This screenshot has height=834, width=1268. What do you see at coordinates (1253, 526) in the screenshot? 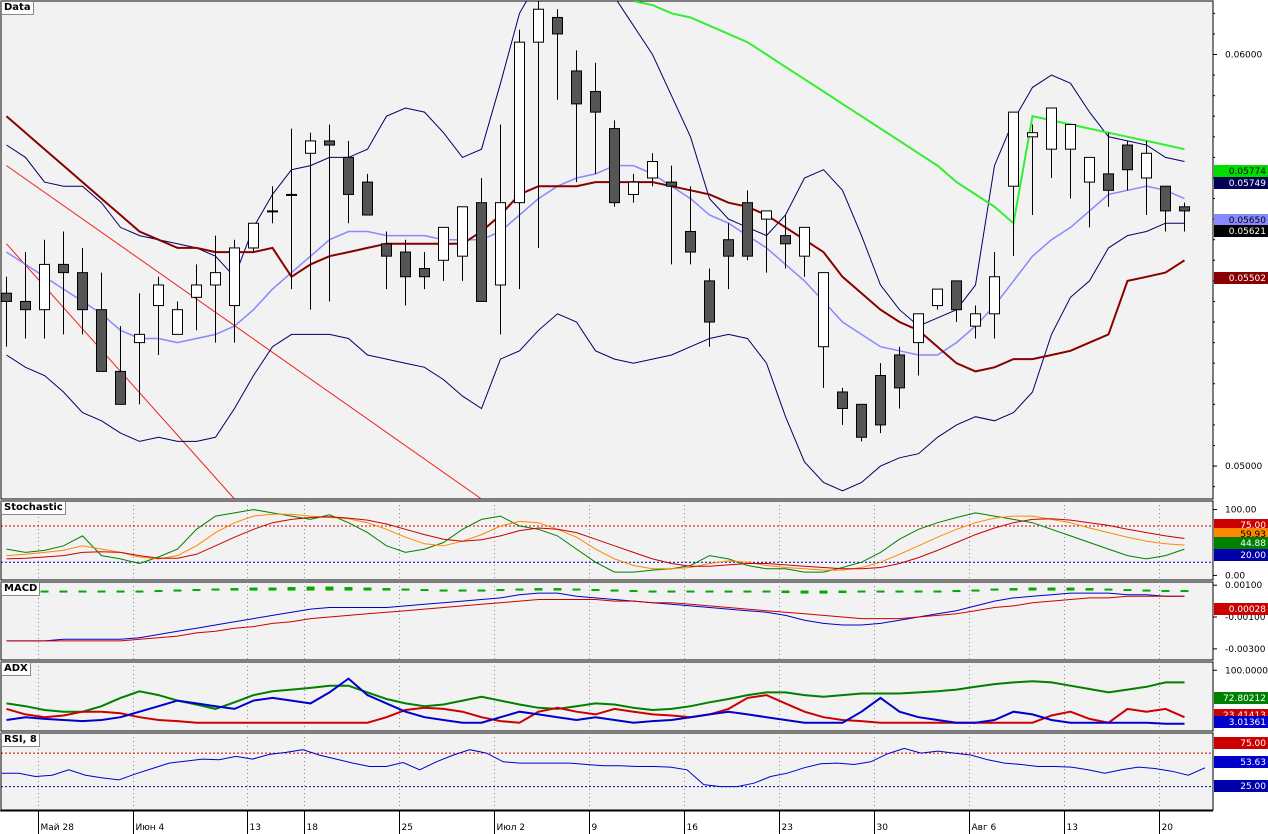
I see `stoch-value-tag: 75.00` at bounding box center [1253, 526].